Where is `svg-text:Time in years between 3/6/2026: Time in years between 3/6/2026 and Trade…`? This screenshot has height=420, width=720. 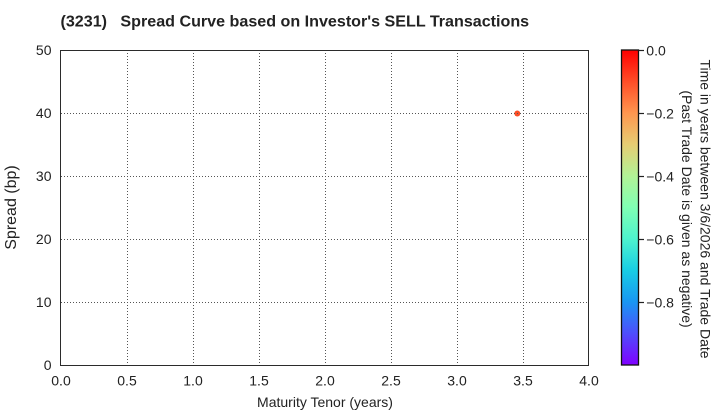
svg-text:Time in years between 3/6/2026: Time in years between 3/6/2026 and Trade… is located at coordinates (706, 208).